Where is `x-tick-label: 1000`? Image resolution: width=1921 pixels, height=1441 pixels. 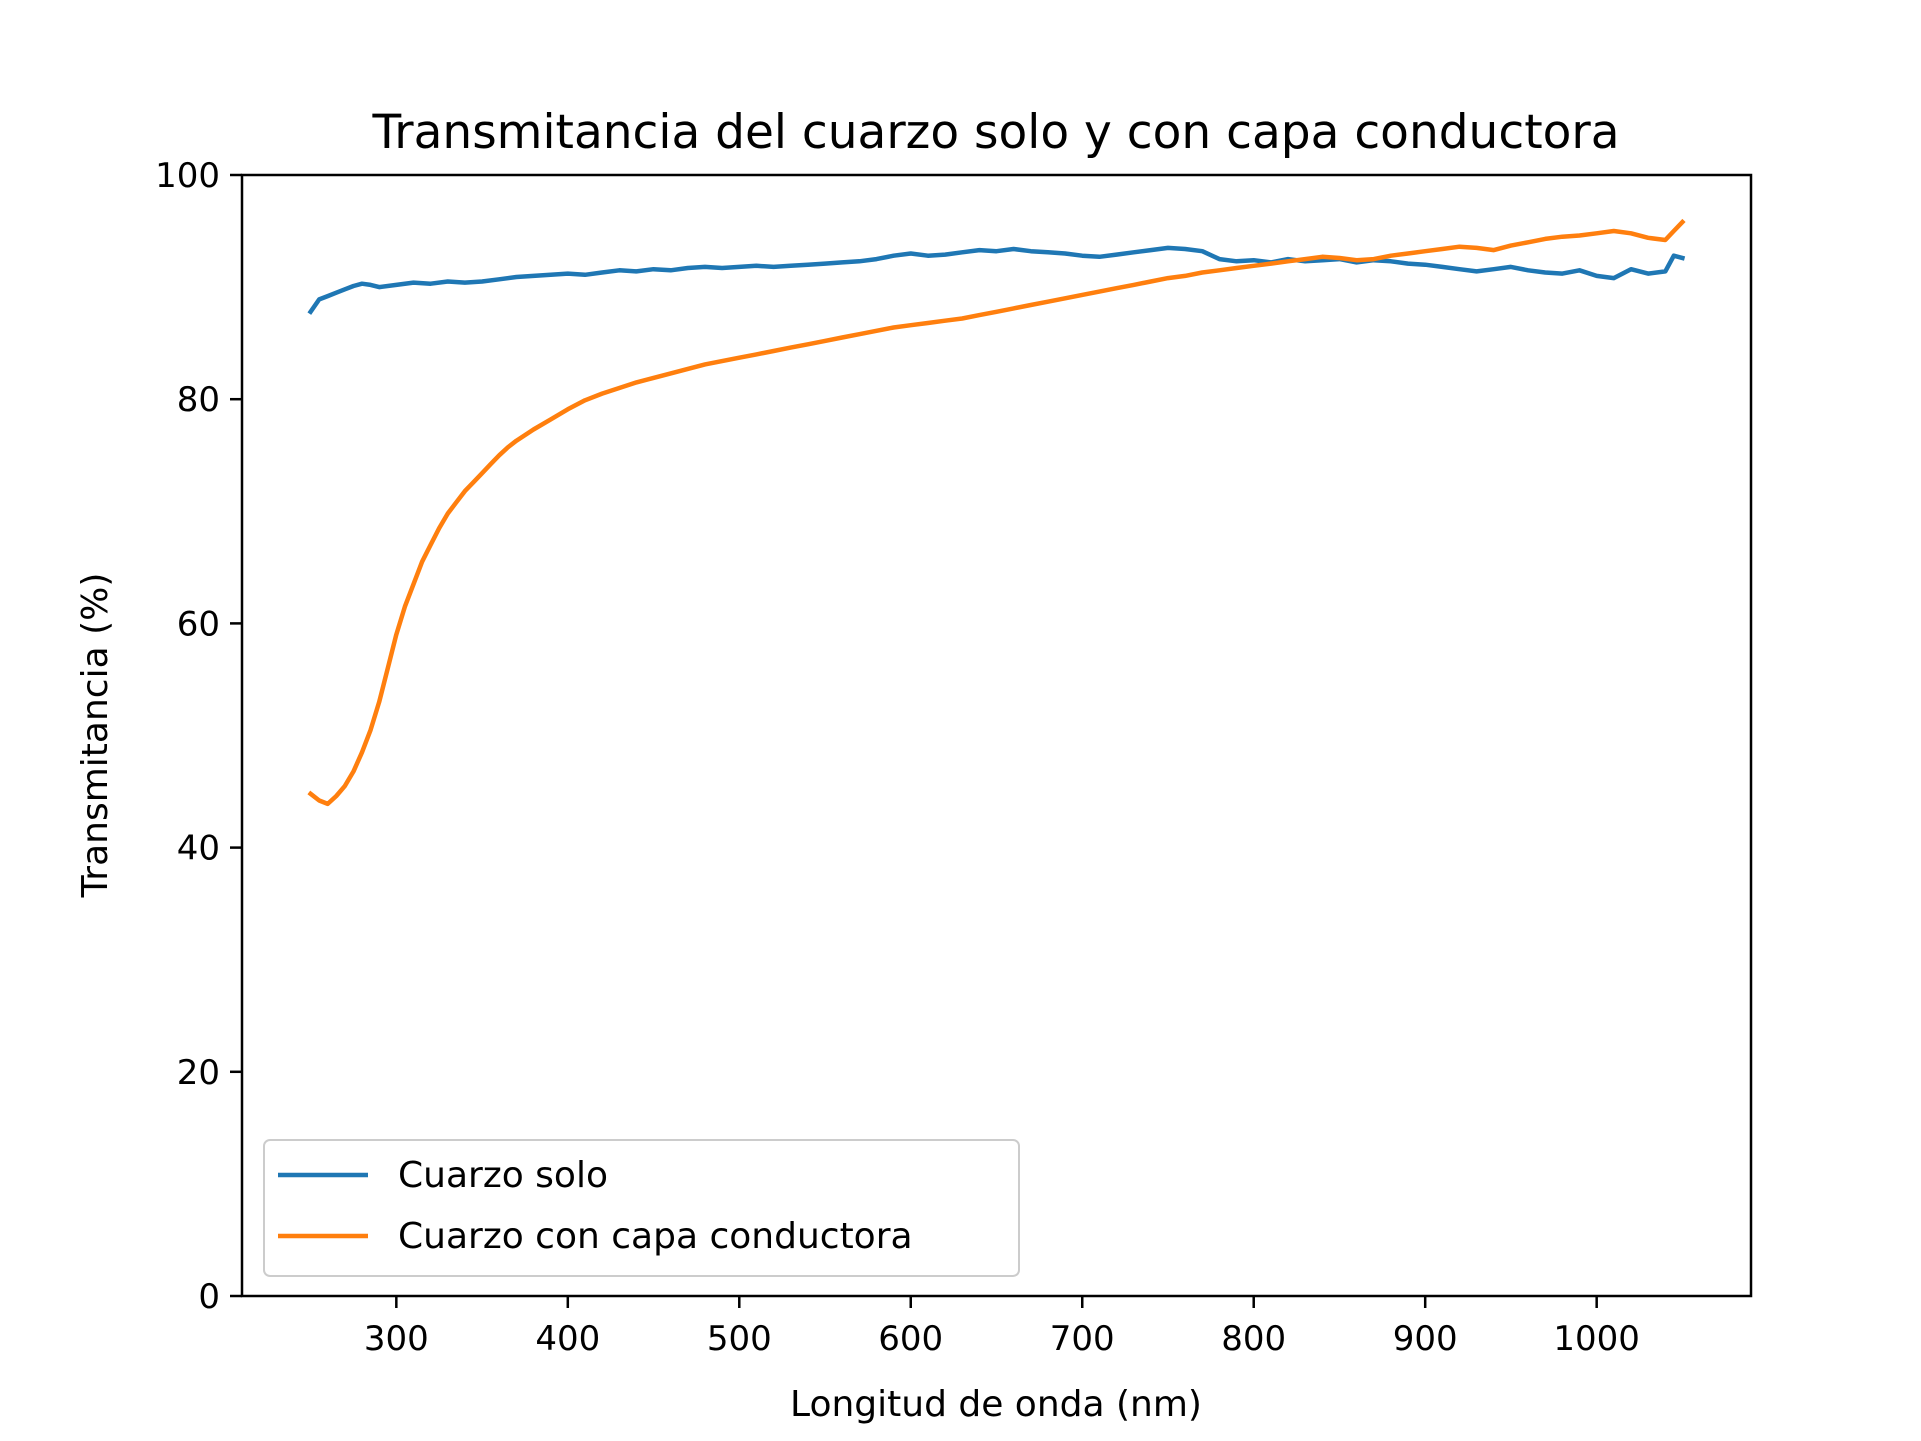
x-tick-label: 1000 is located at coordinates (1596, 1339).